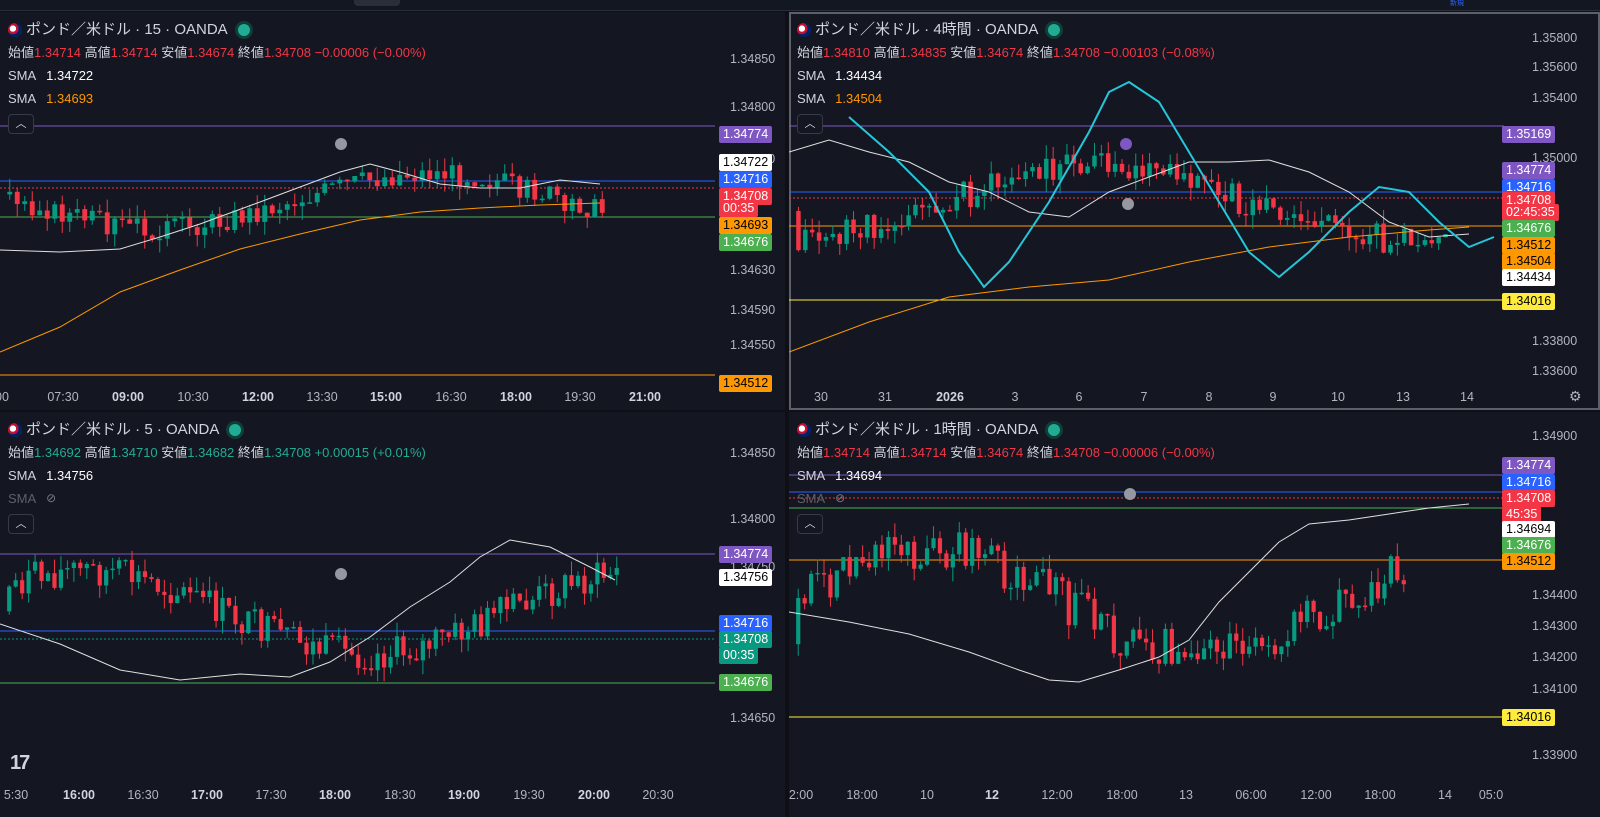  What do you see at coordinates (1529, 261) in the screenshot?
I see `price-badge: 1.34504` at bounding box center [1529, 261].